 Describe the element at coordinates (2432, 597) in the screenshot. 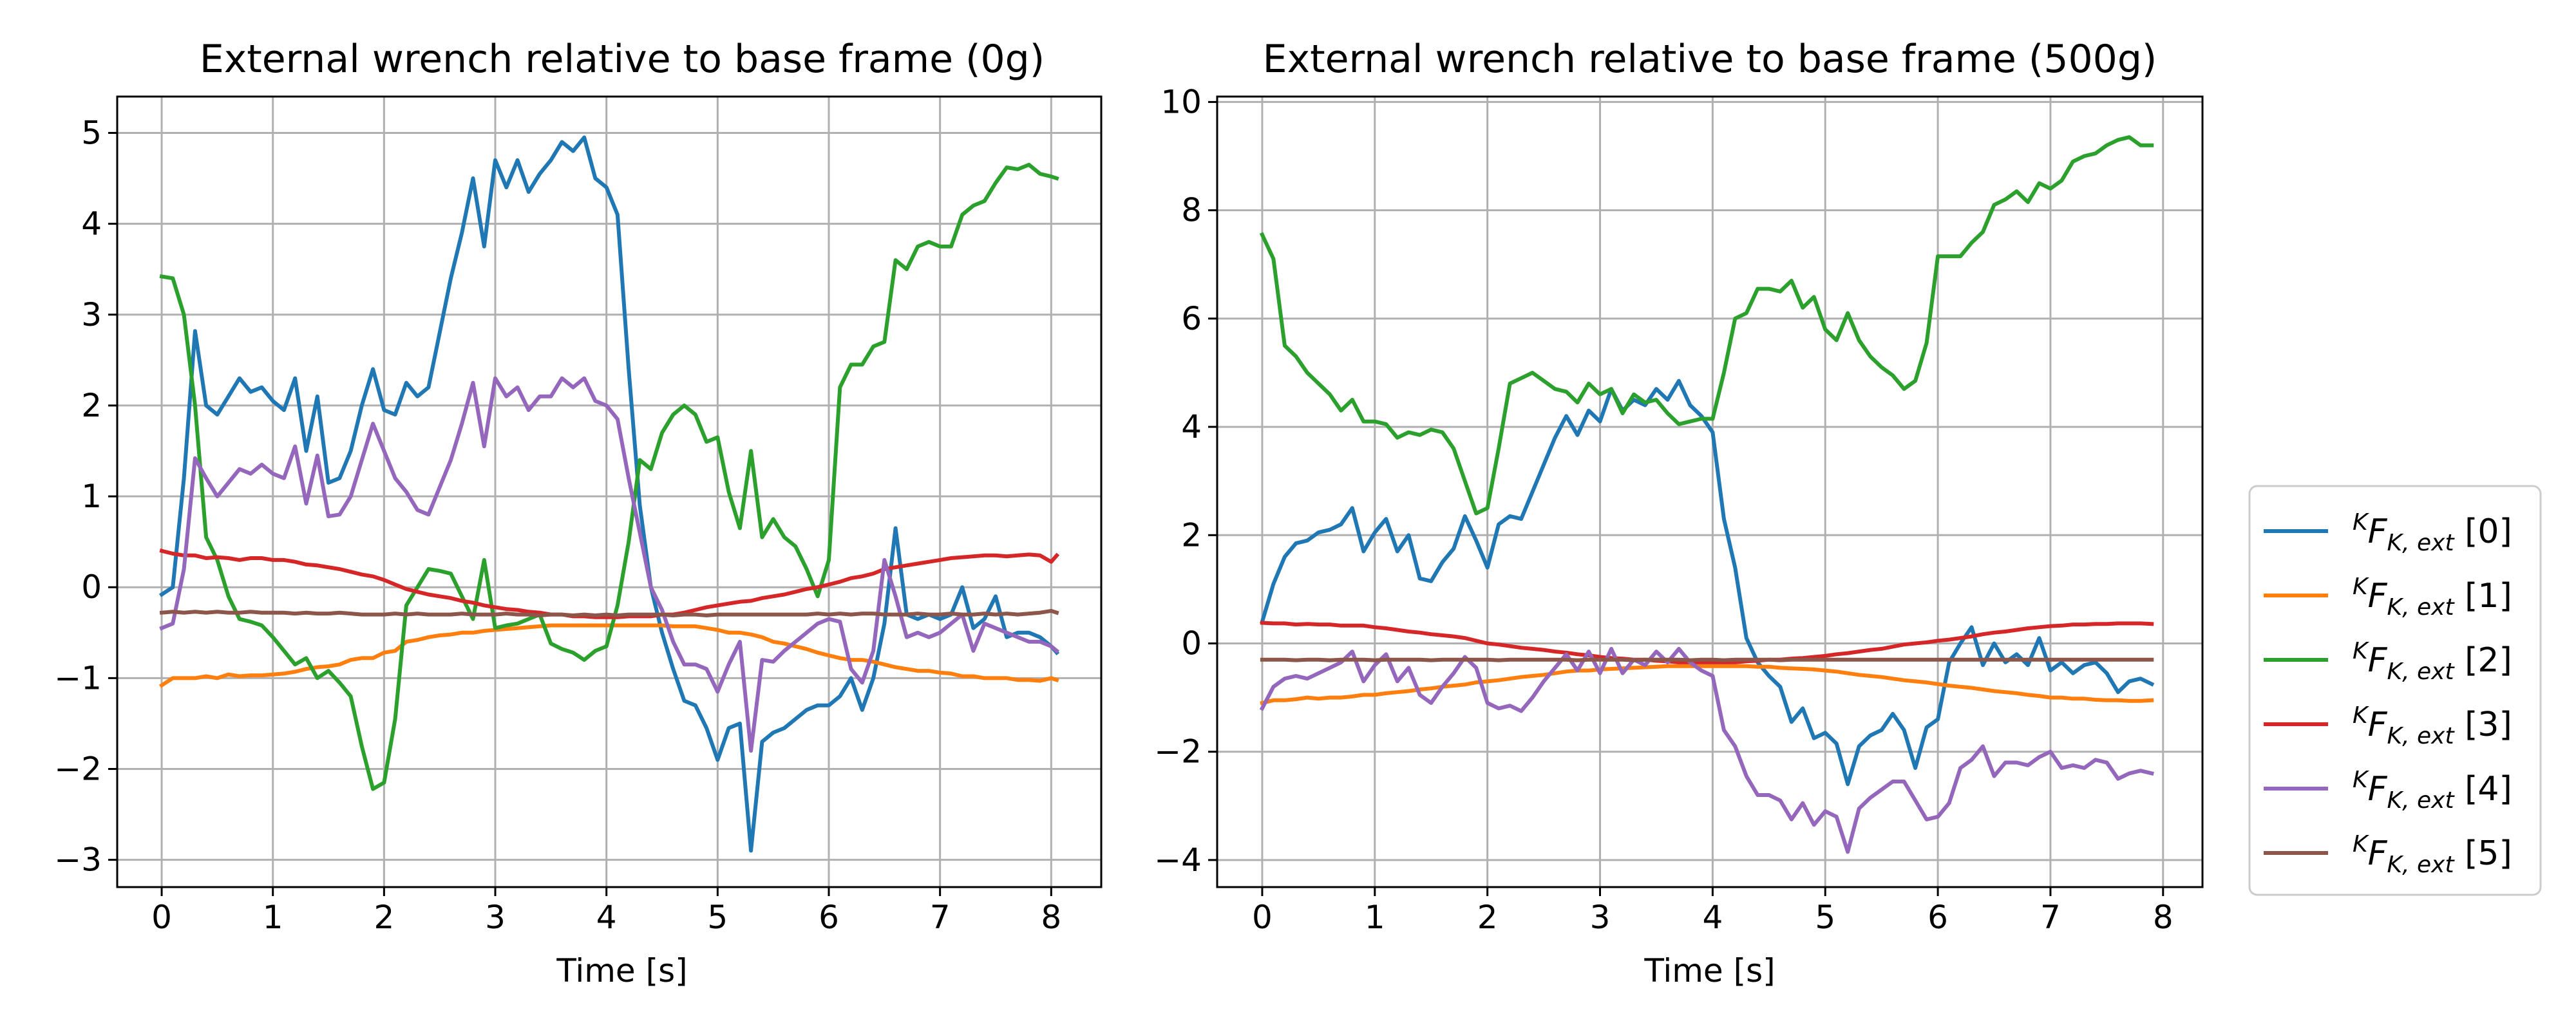

I see `legend-label: KFK, ext [1]` at that location.